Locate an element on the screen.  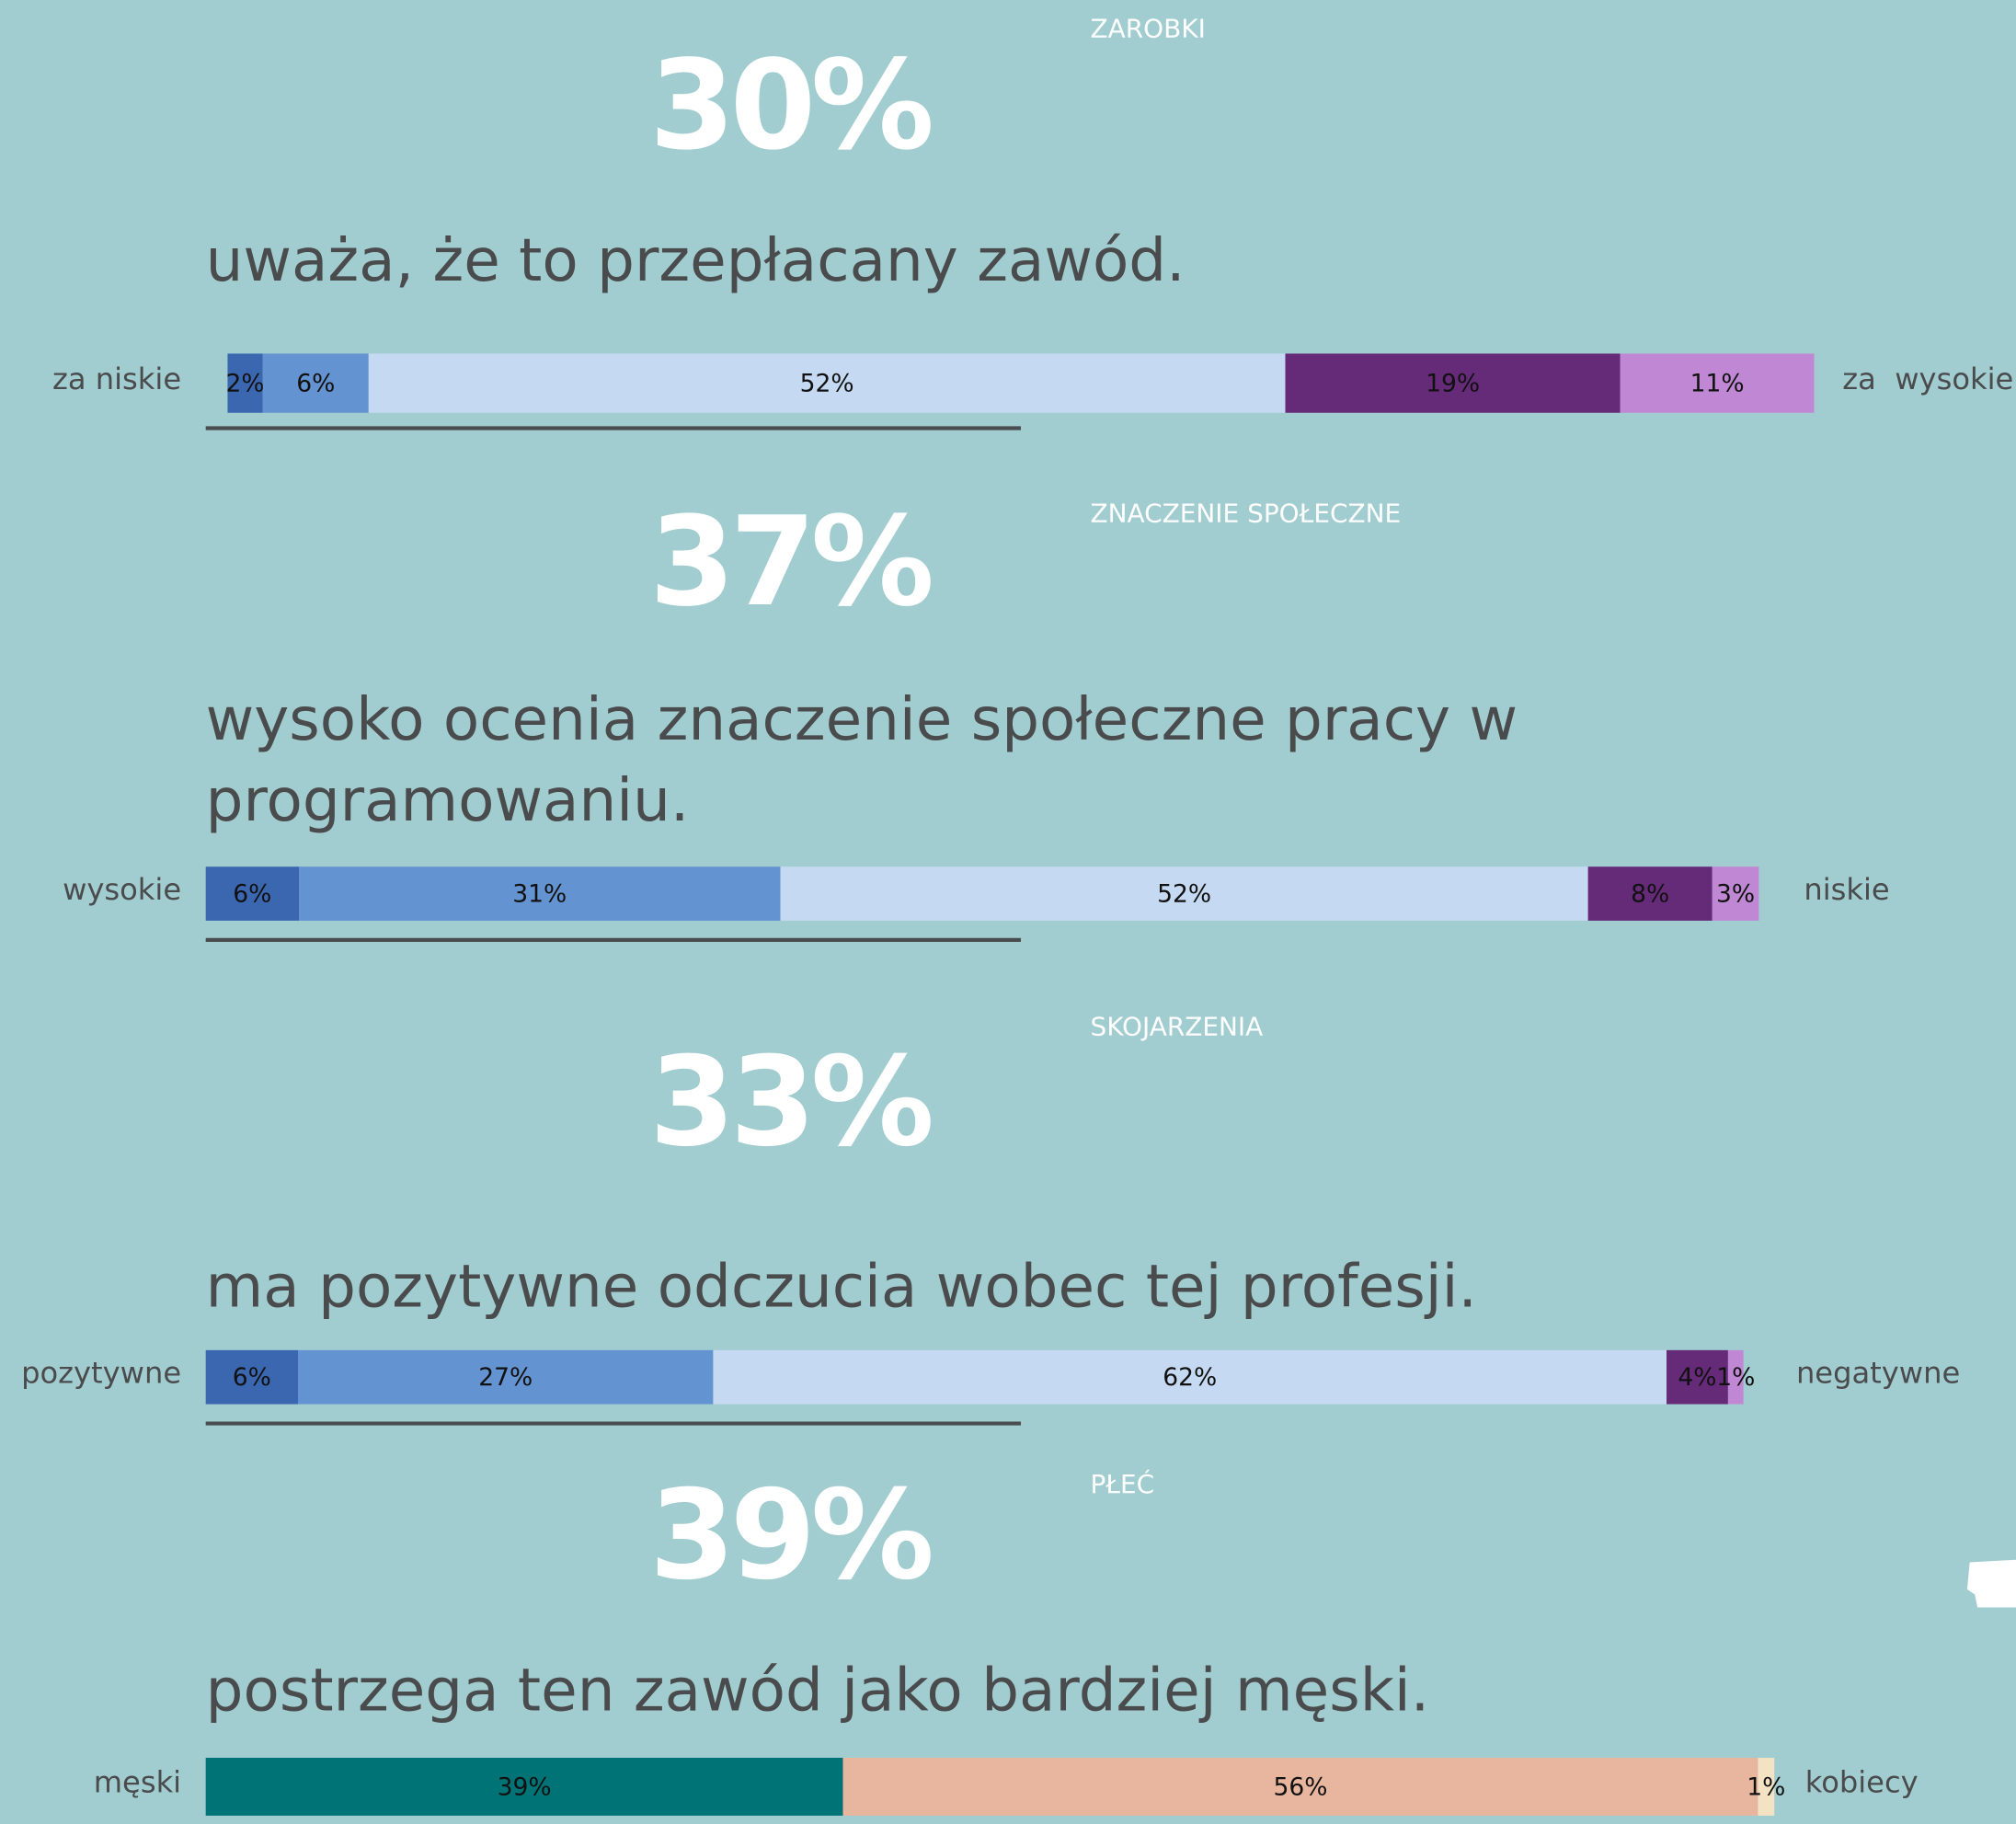
left-label: wysokie is located at coordinates (122, 889).